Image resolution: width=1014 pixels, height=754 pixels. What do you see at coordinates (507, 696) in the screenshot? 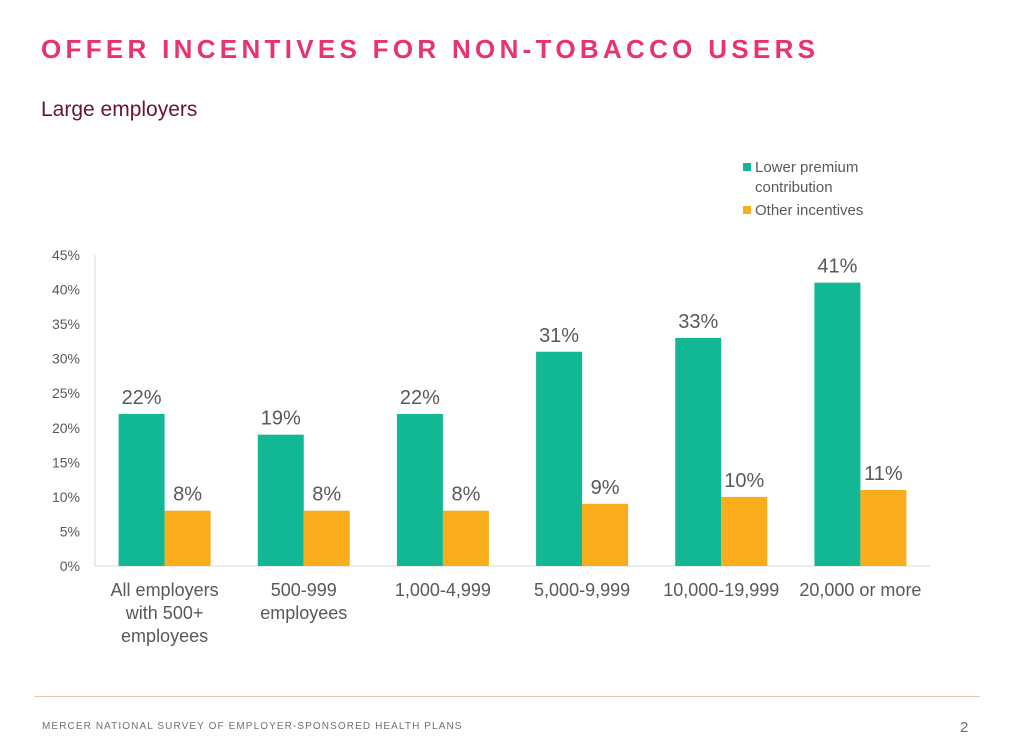
I see `footer-divider` at bounding box center [507, 696].